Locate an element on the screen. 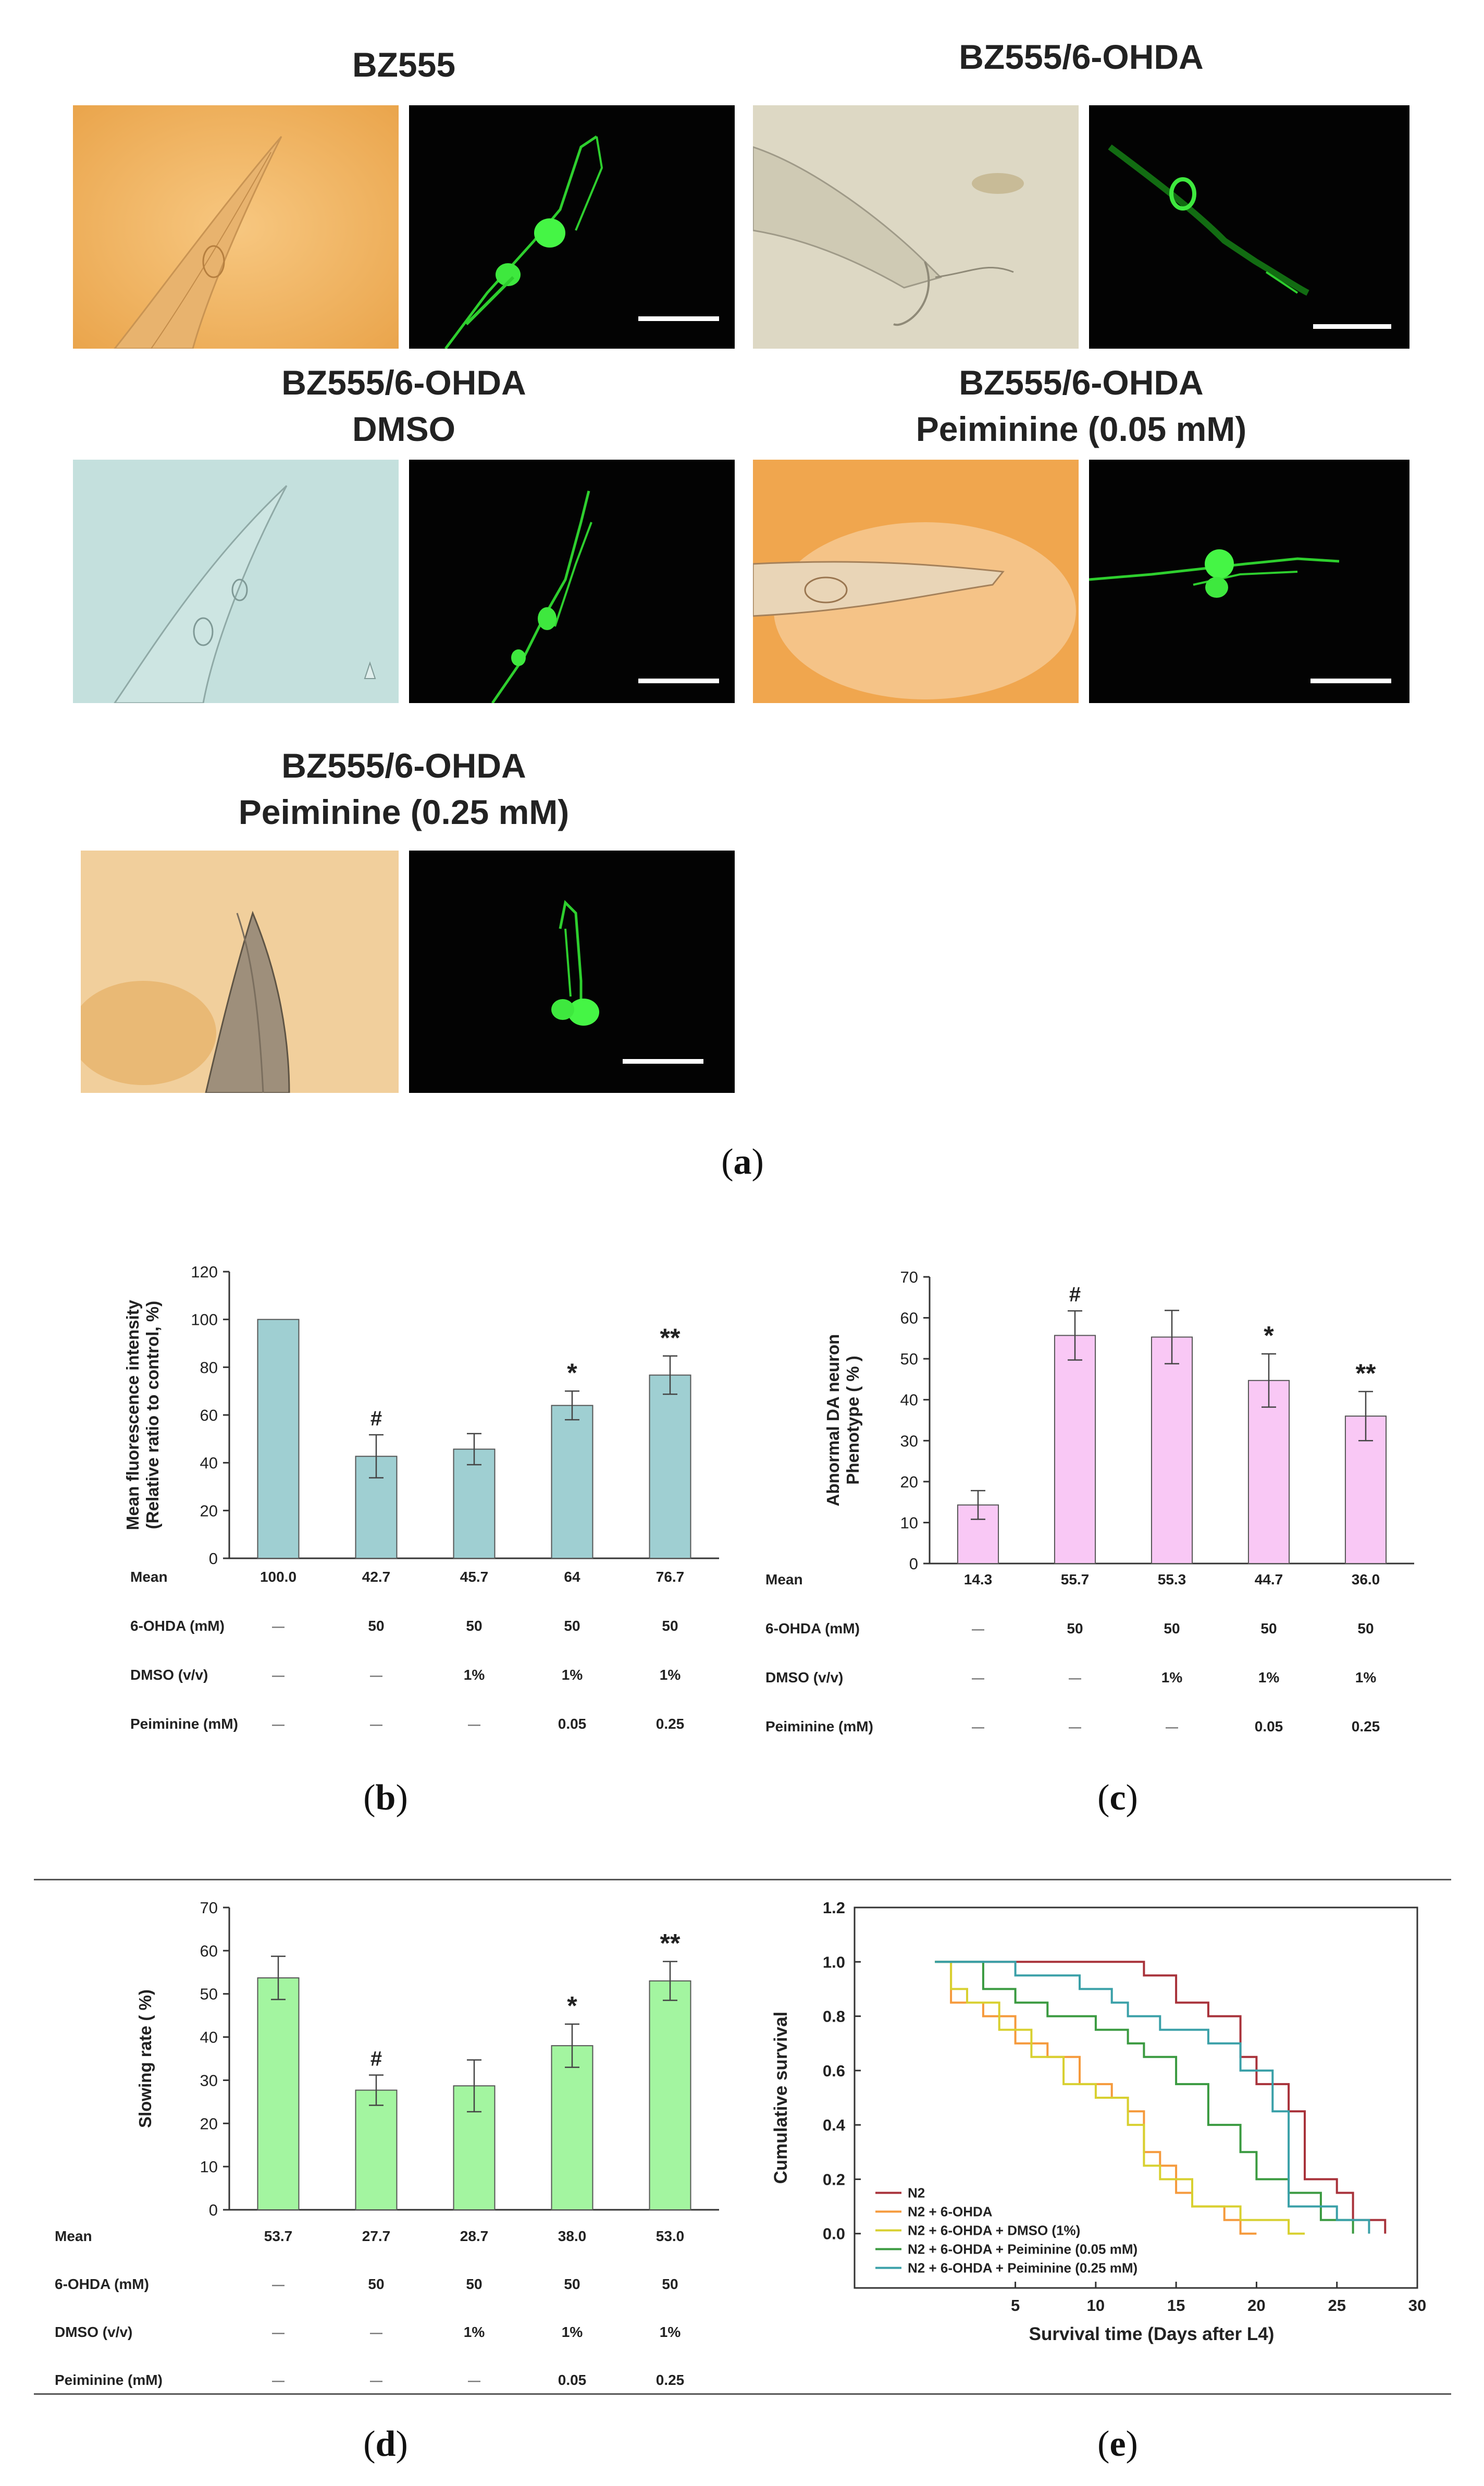  x-tick-label: 10 is located at coordinates (1096, 2305).